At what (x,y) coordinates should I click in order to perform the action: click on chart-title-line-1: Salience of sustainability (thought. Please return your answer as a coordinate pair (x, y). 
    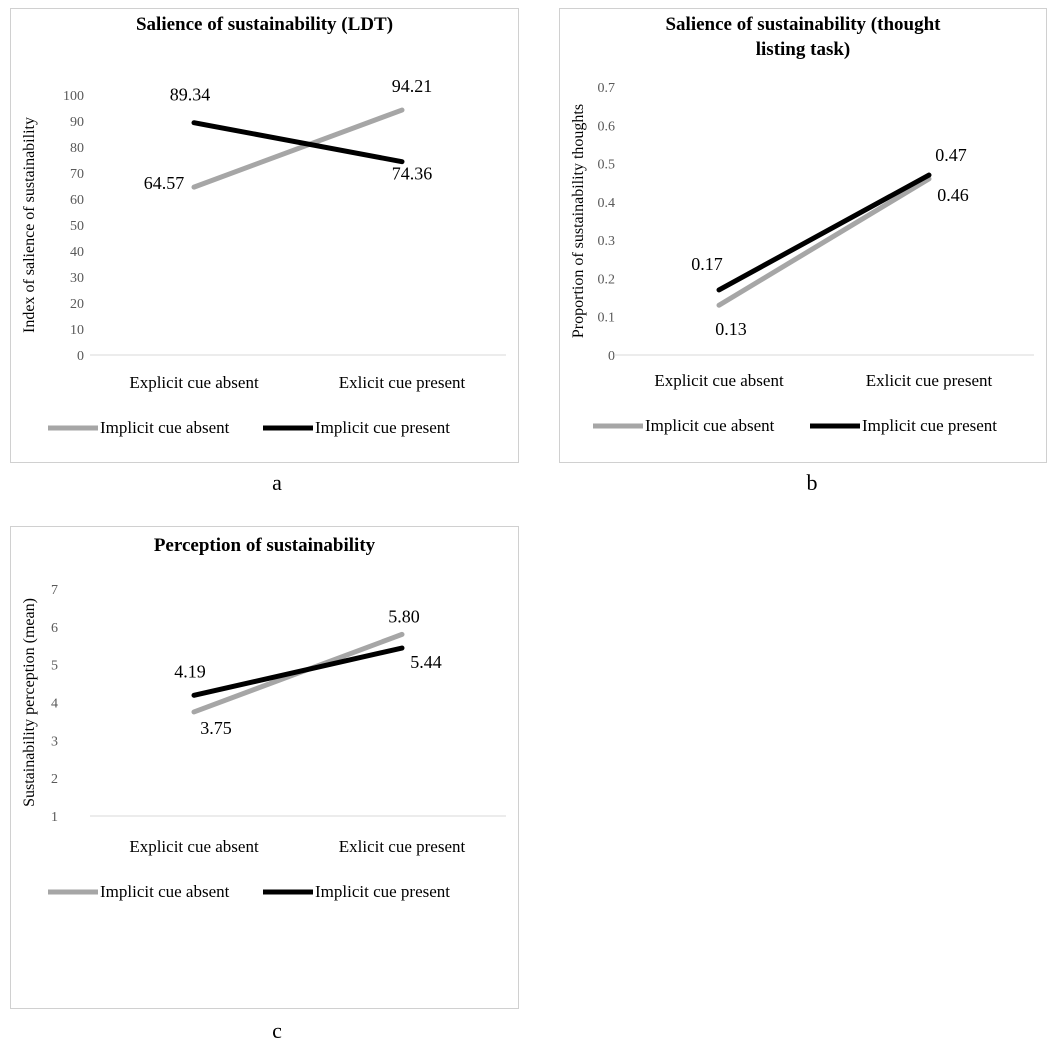
    Looking at the image, I should click on (803, 24).